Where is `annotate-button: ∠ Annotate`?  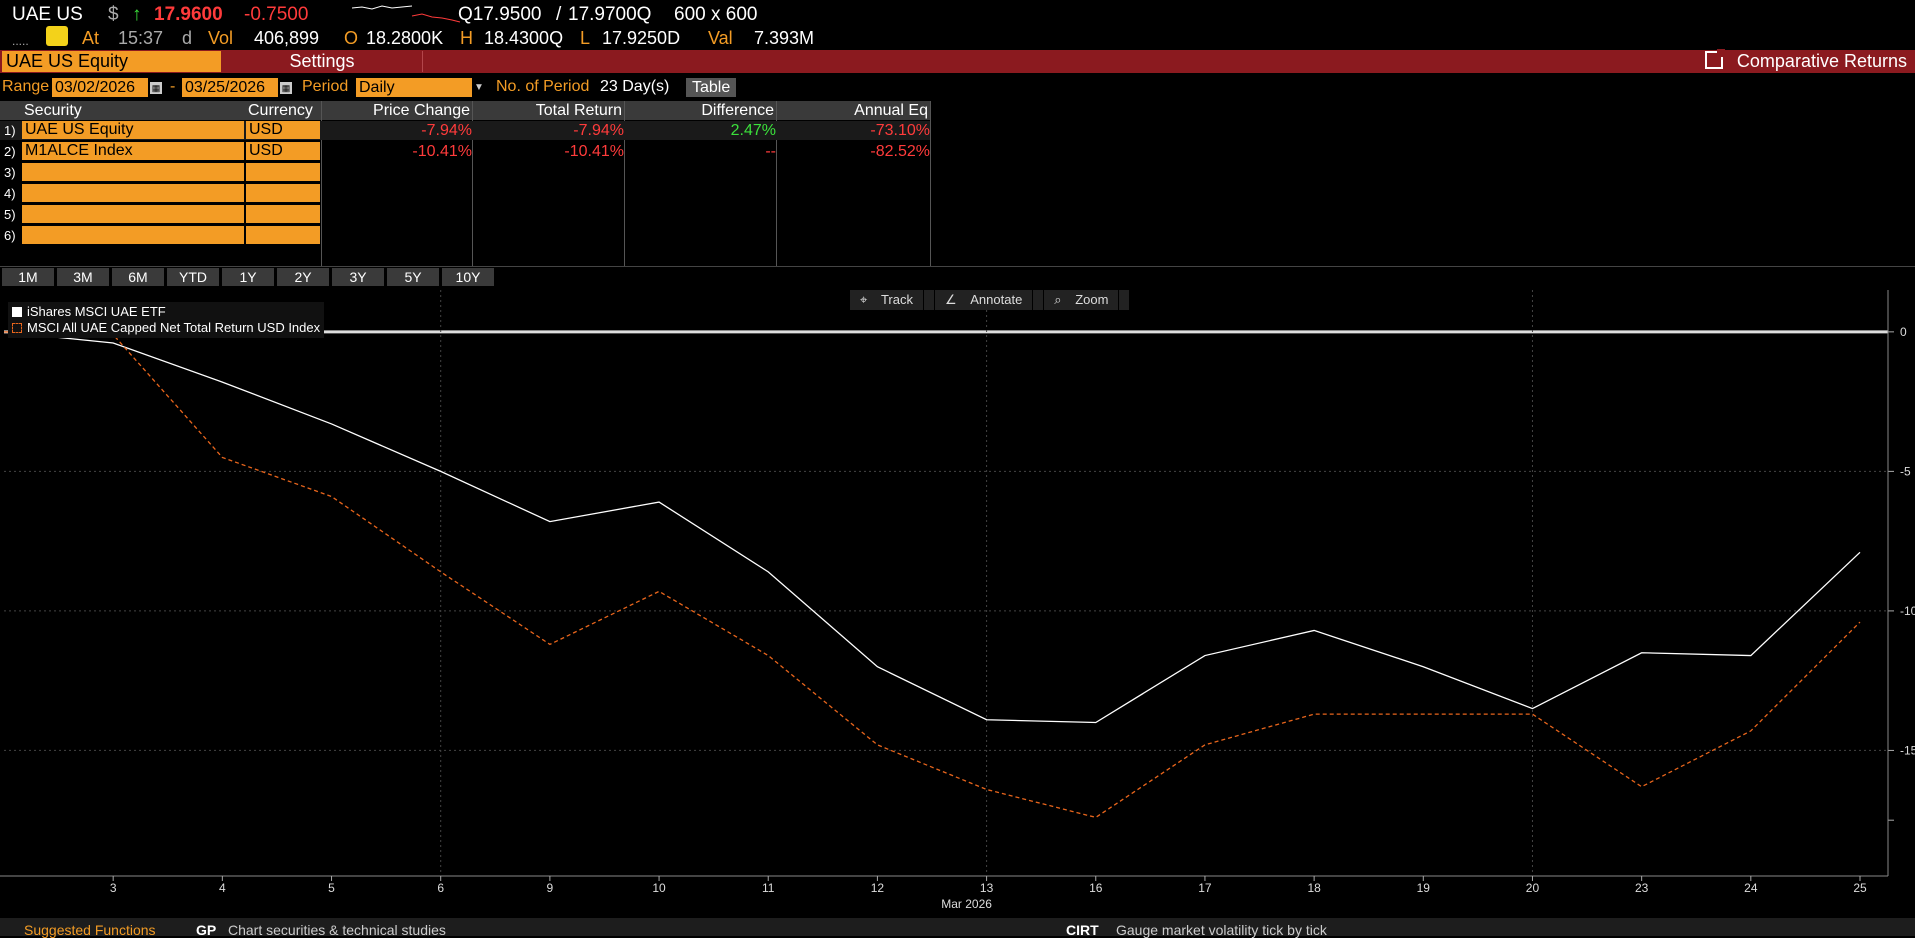
annotate-button: ∠ Annotate is located at coordinates (990, 300).